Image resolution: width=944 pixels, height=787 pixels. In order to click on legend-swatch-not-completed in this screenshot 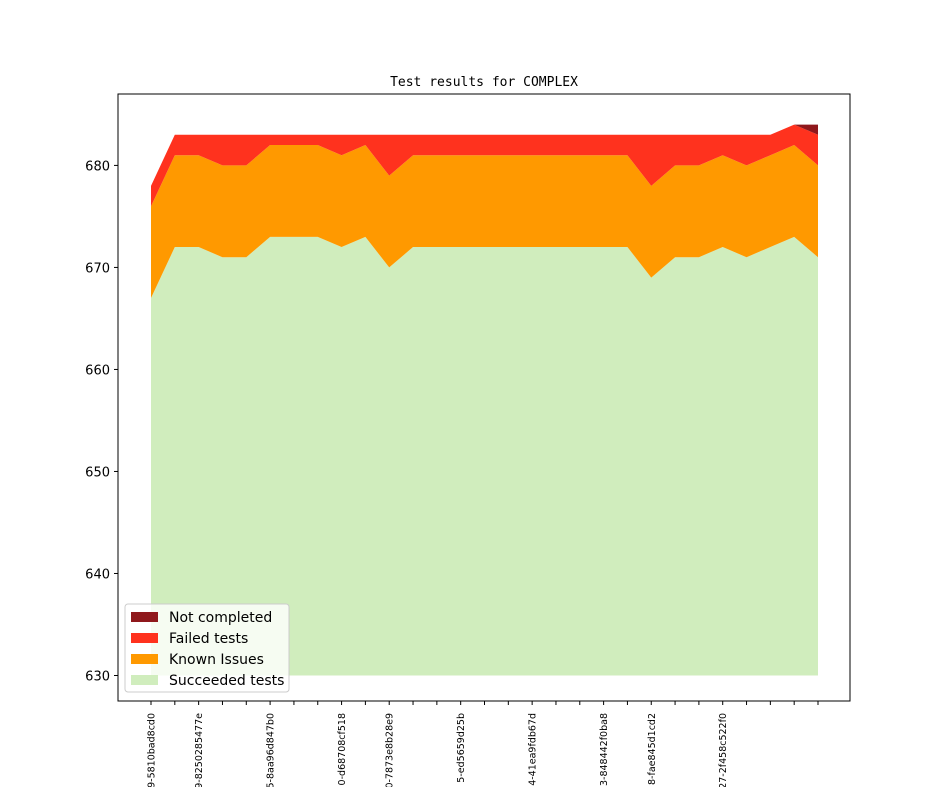, I will do `click(144, 617)`.